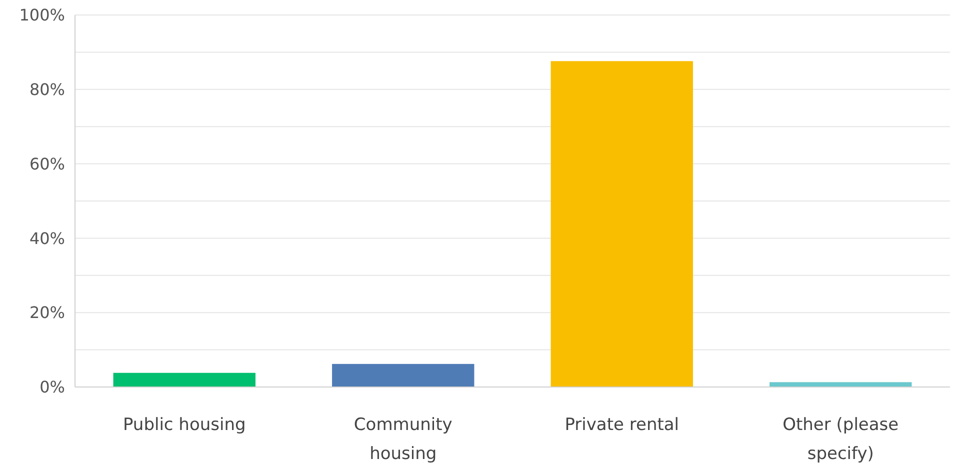 The height and width of the screenshot is (463, 956). I want to click on y-tick-label: 60%, so click(47, 164).